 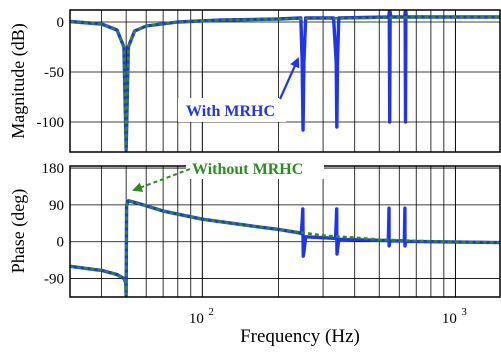 What do you see at coordinates (211, 312) in the screenshot?
I see `x-tick-exponent: 2` at bounding box center [211, 312].